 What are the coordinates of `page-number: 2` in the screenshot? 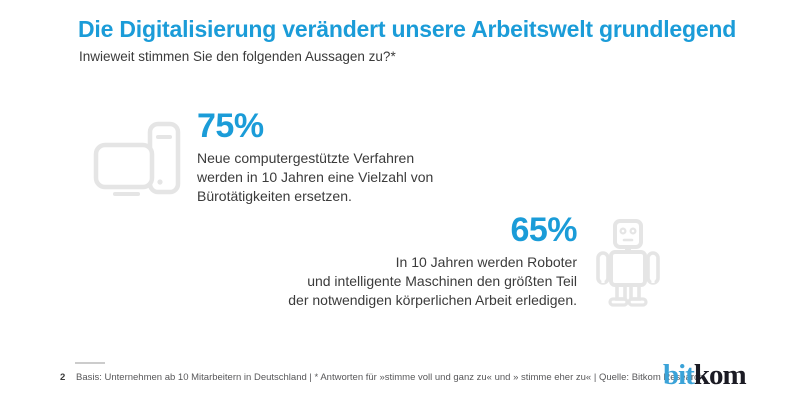 It's located at (63, 377).